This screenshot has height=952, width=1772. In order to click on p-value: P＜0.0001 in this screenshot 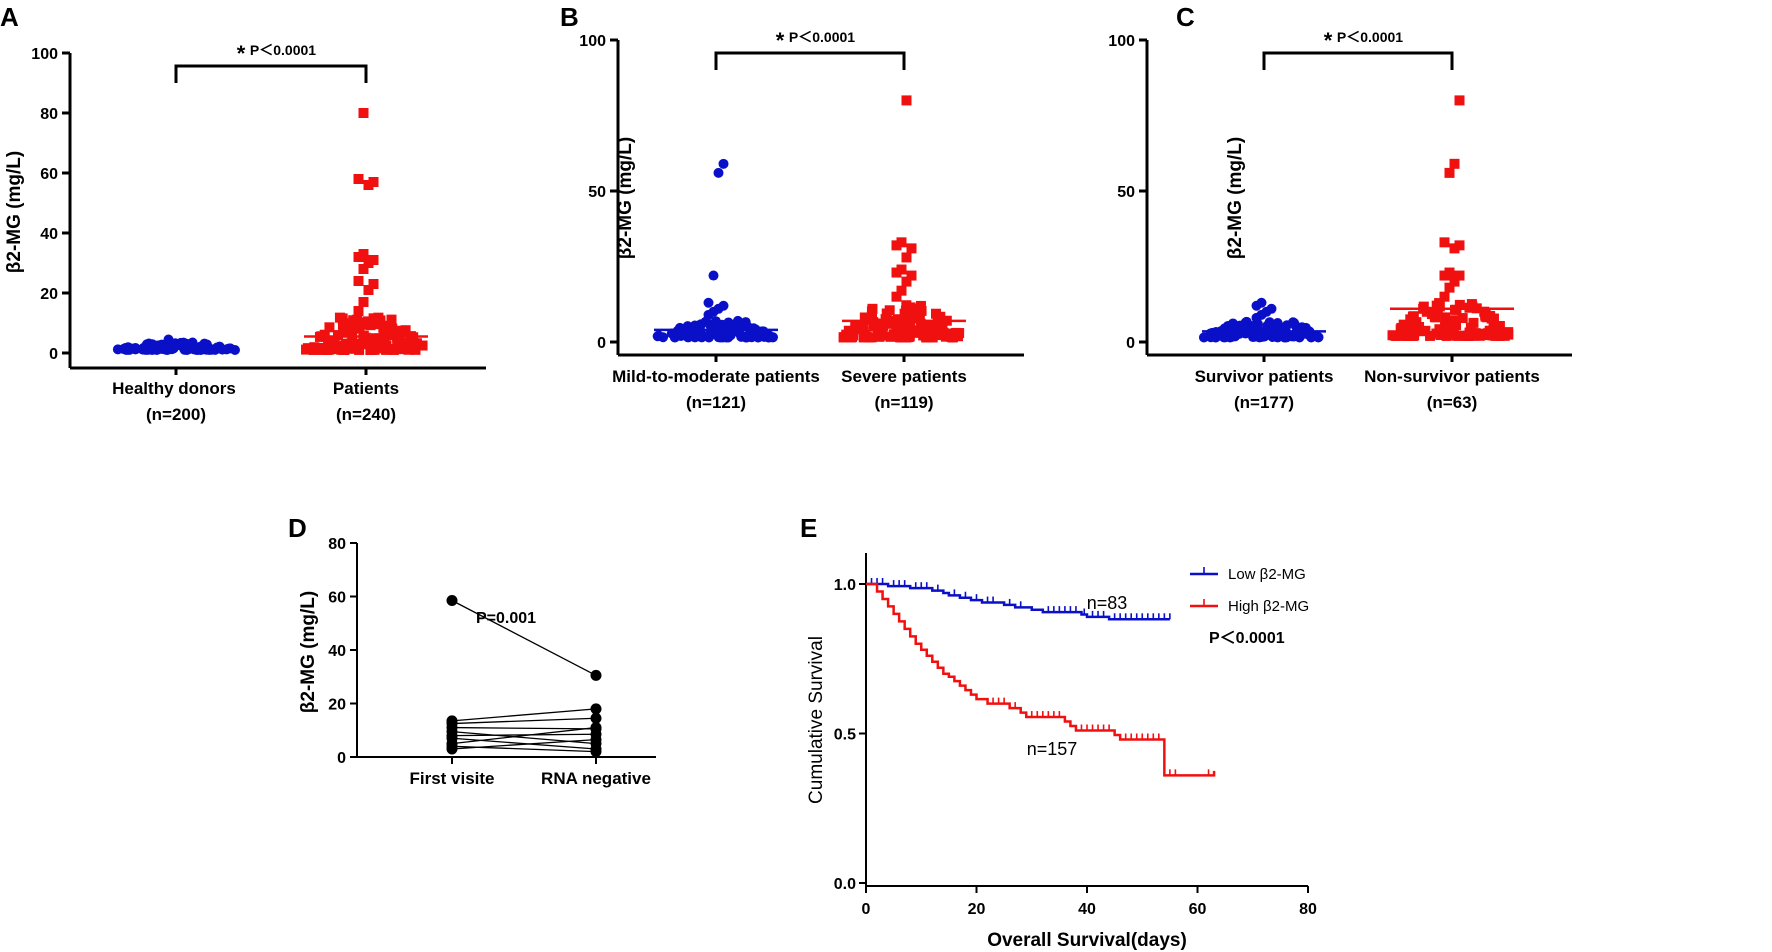, I will do `click(1247, 638)`.